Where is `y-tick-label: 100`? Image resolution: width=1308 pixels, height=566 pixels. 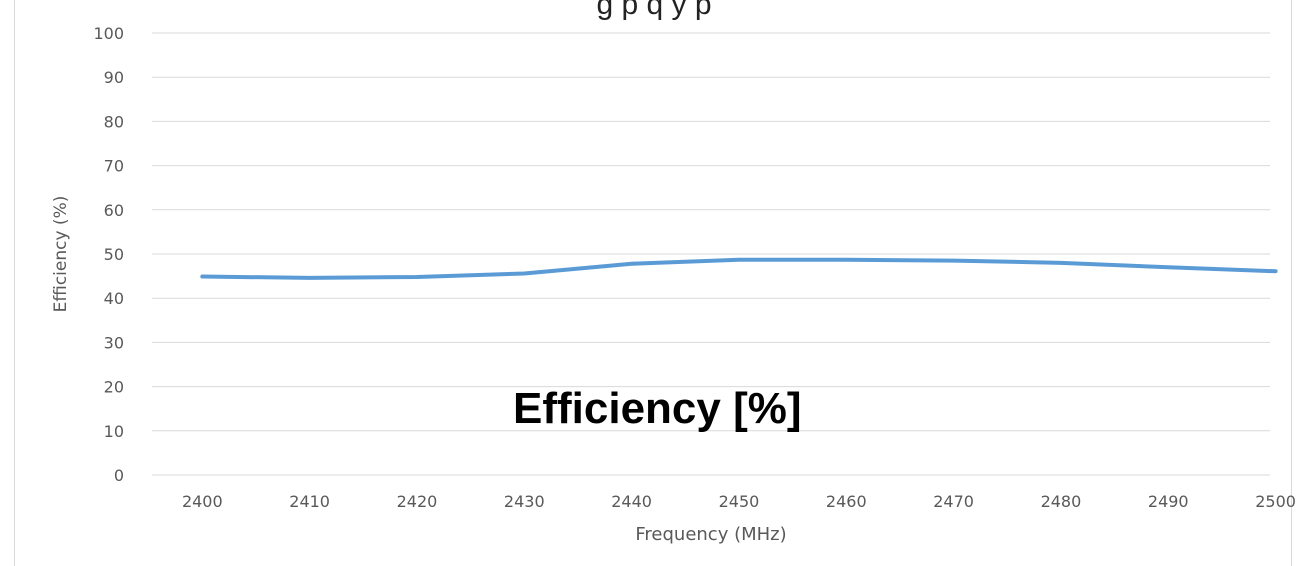
y-tick-label: 100 is located at coordinates (108, 33).